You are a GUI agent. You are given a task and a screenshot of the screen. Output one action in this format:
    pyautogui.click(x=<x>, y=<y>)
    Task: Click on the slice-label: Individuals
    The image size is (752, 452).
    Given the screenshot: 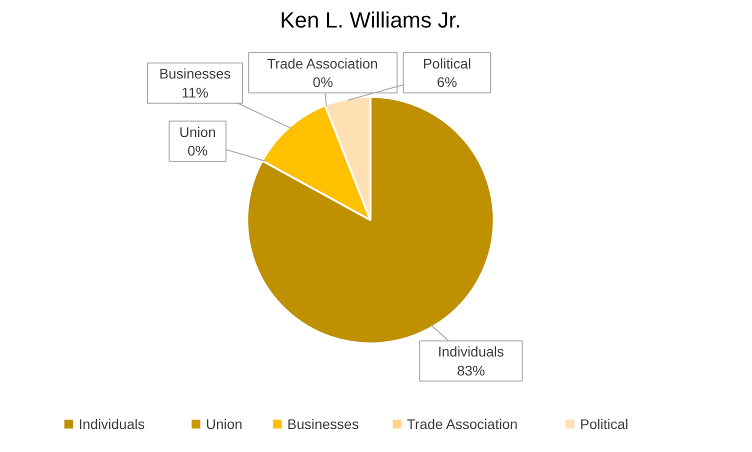 What is the action you would take?
    pyautogui.click(x=471, y=352)
    